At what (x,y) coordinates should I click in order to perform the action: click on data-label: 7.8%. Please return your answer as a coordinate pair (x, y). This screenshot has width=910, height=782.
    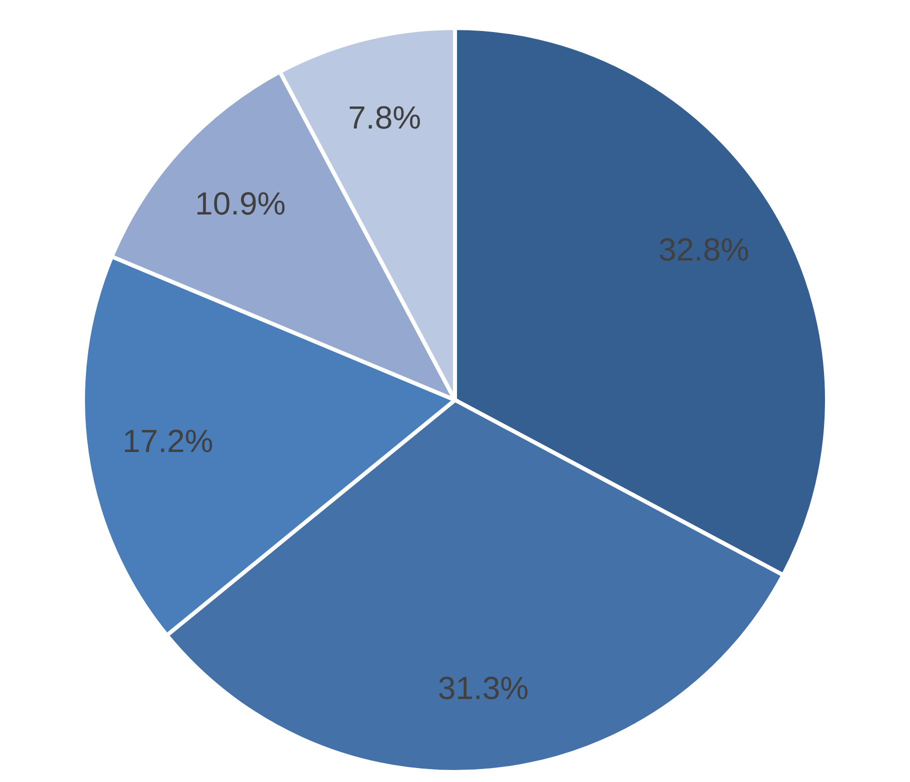
    Looking at the image, I should click on (385, 118).